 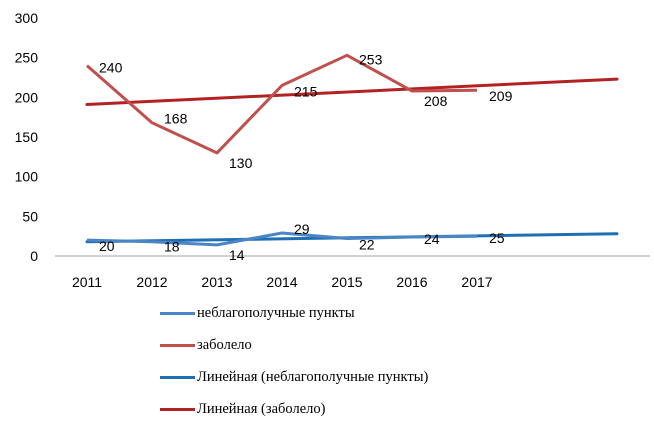 What do you see at coordinates (111, 68) in the screenshot?
I see `data-label: 240` at bounding box center [111, 68].